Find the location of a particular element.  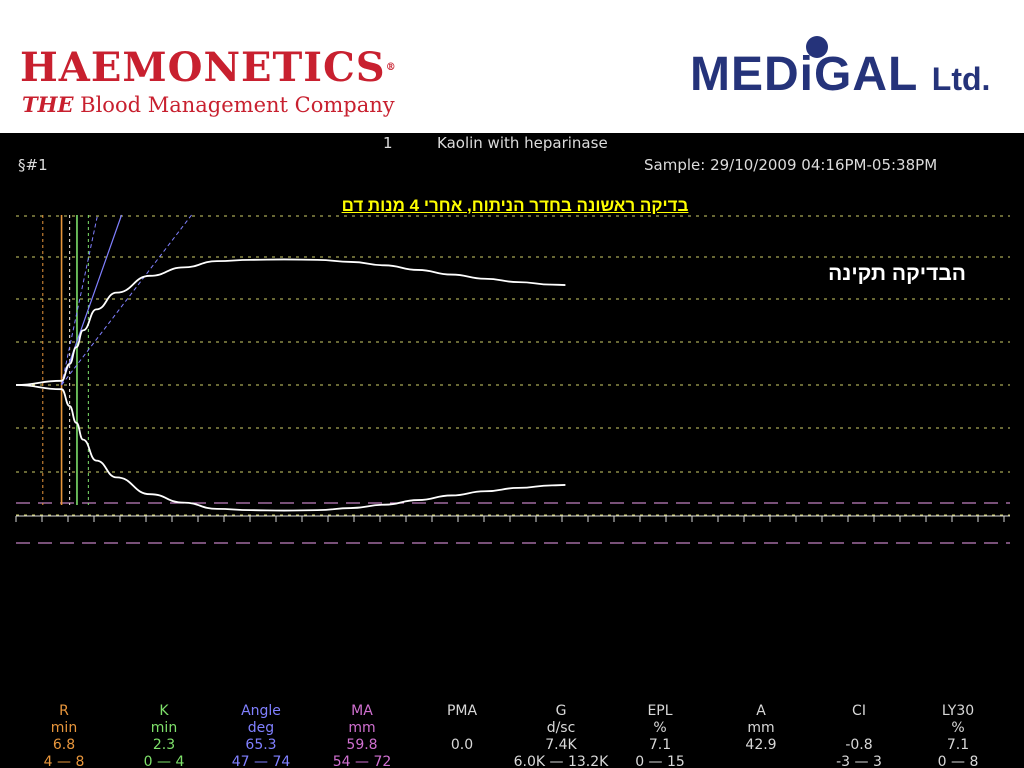

param-g-name: G is located at coordinates (561, 711).